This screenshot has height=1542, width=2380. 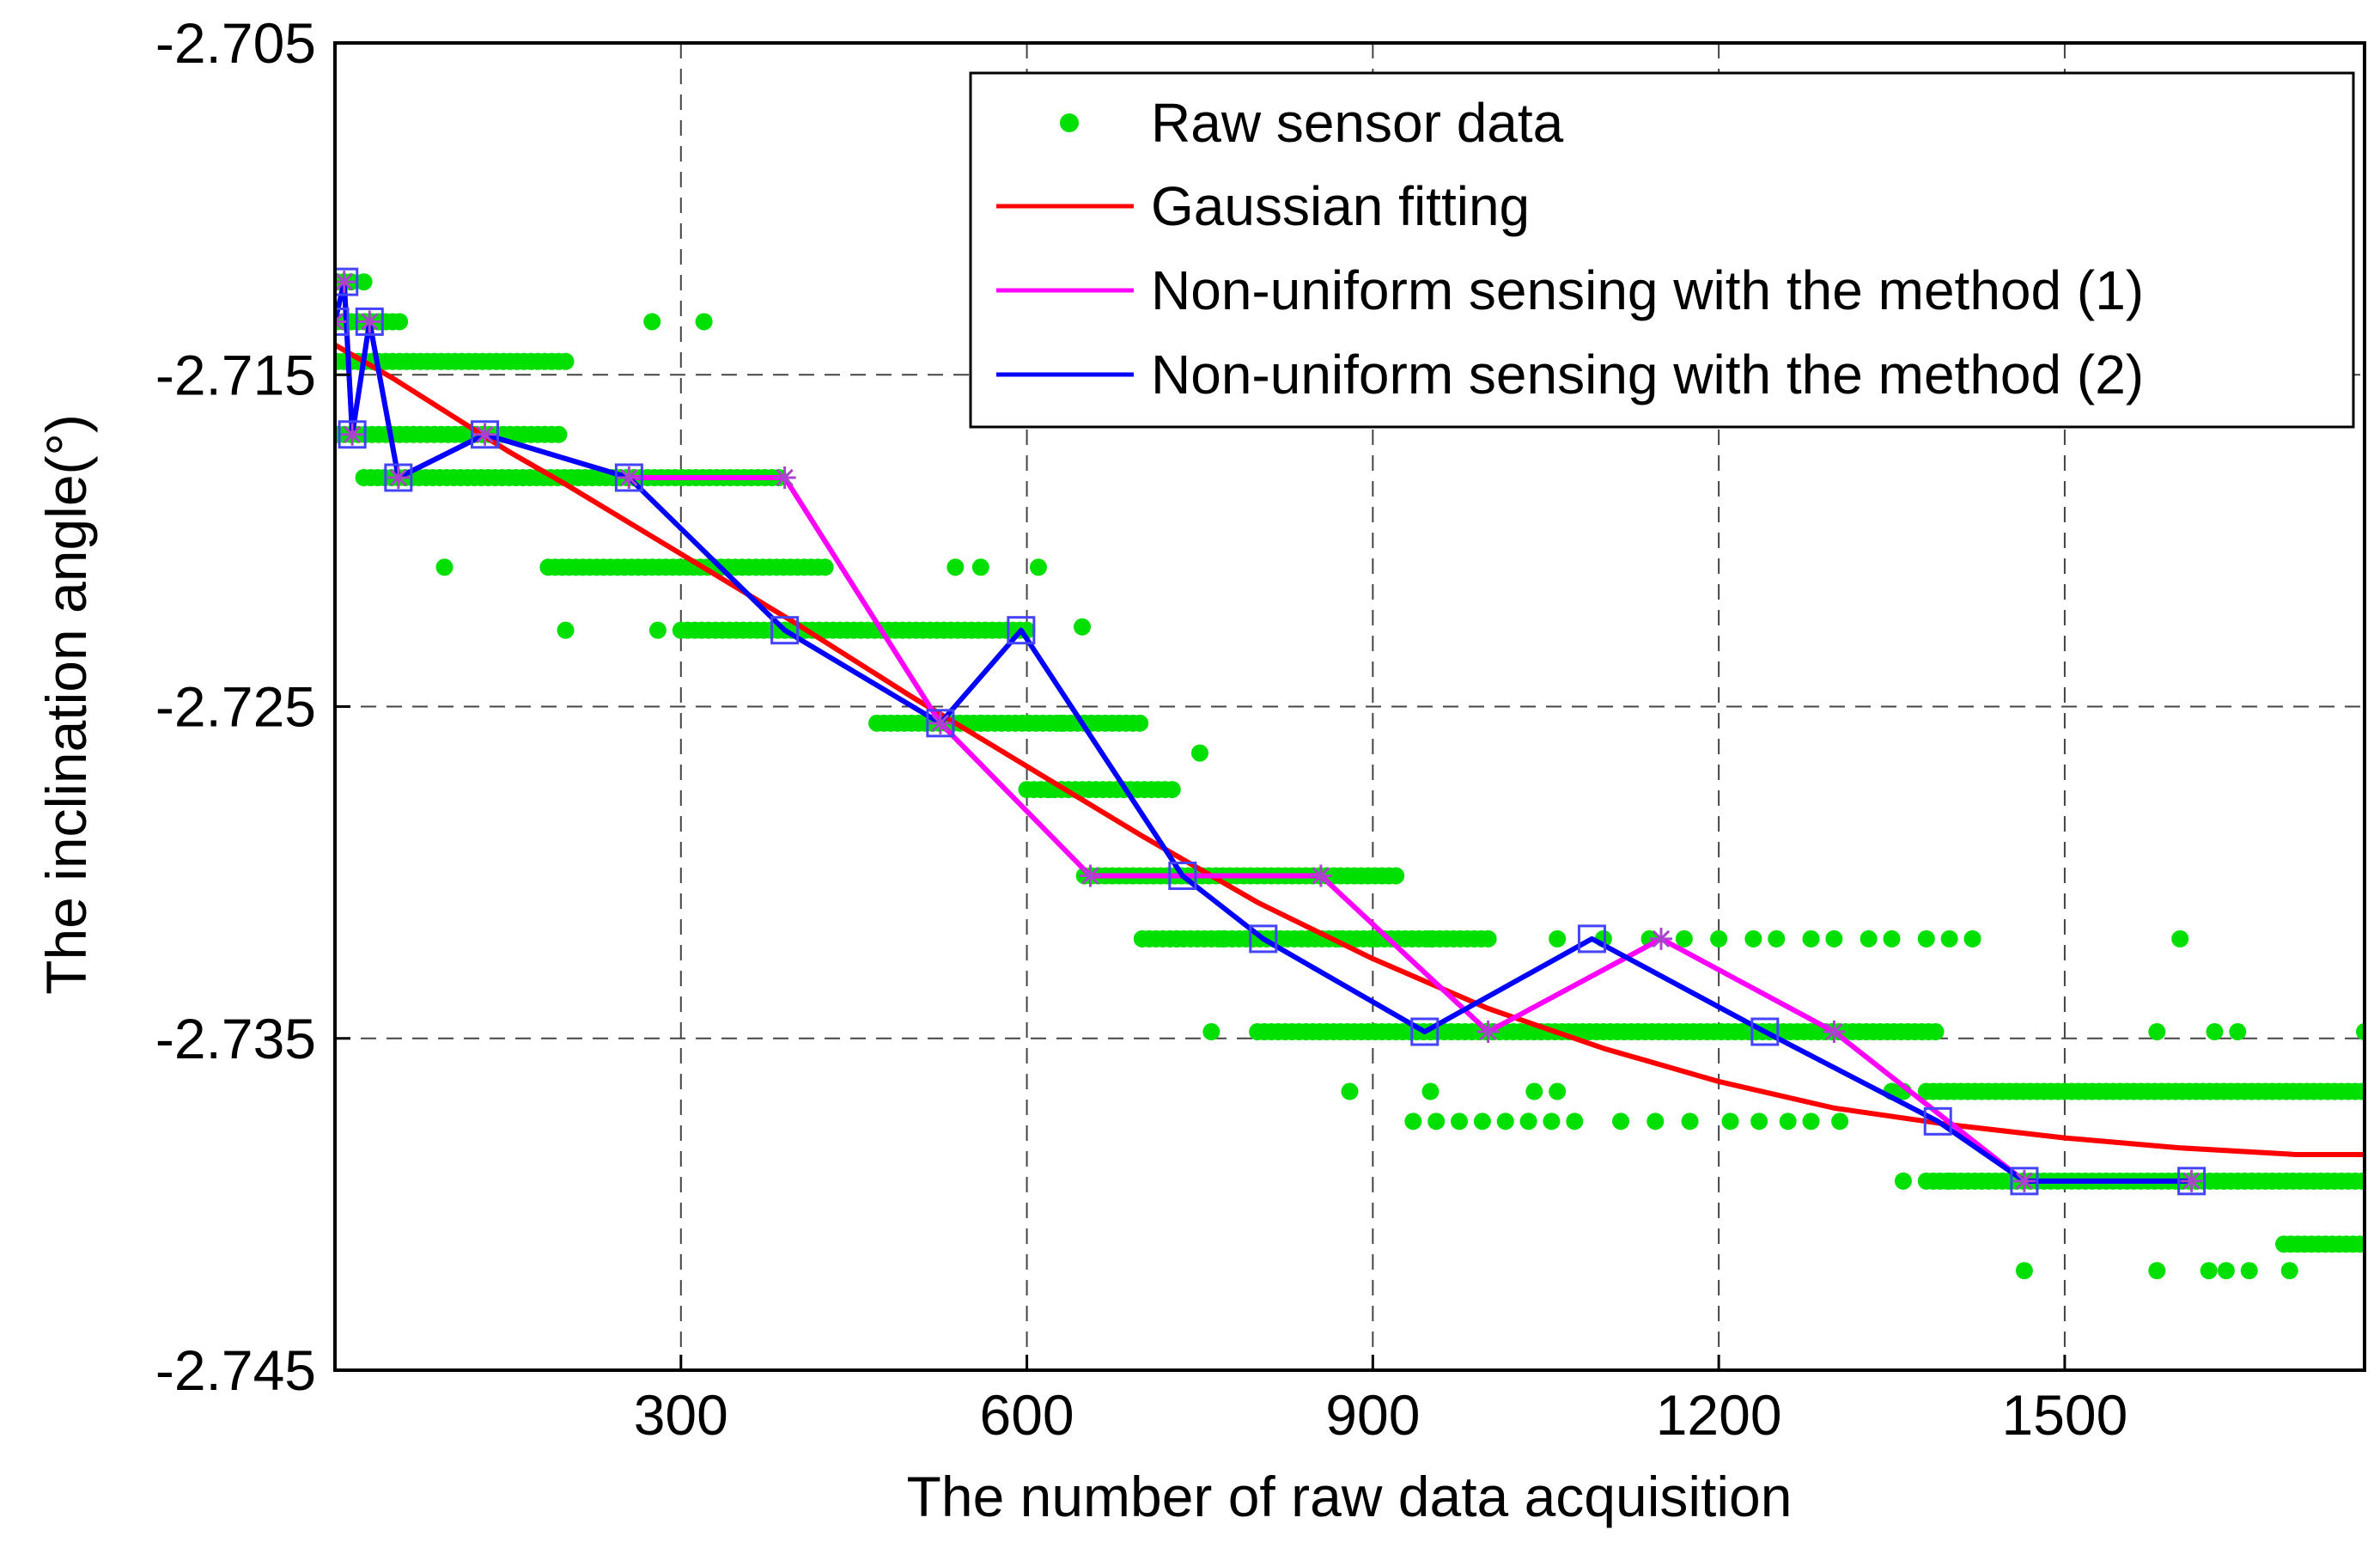 I want to click on x-tick-label: 600, so click(x=1027, y=1415).